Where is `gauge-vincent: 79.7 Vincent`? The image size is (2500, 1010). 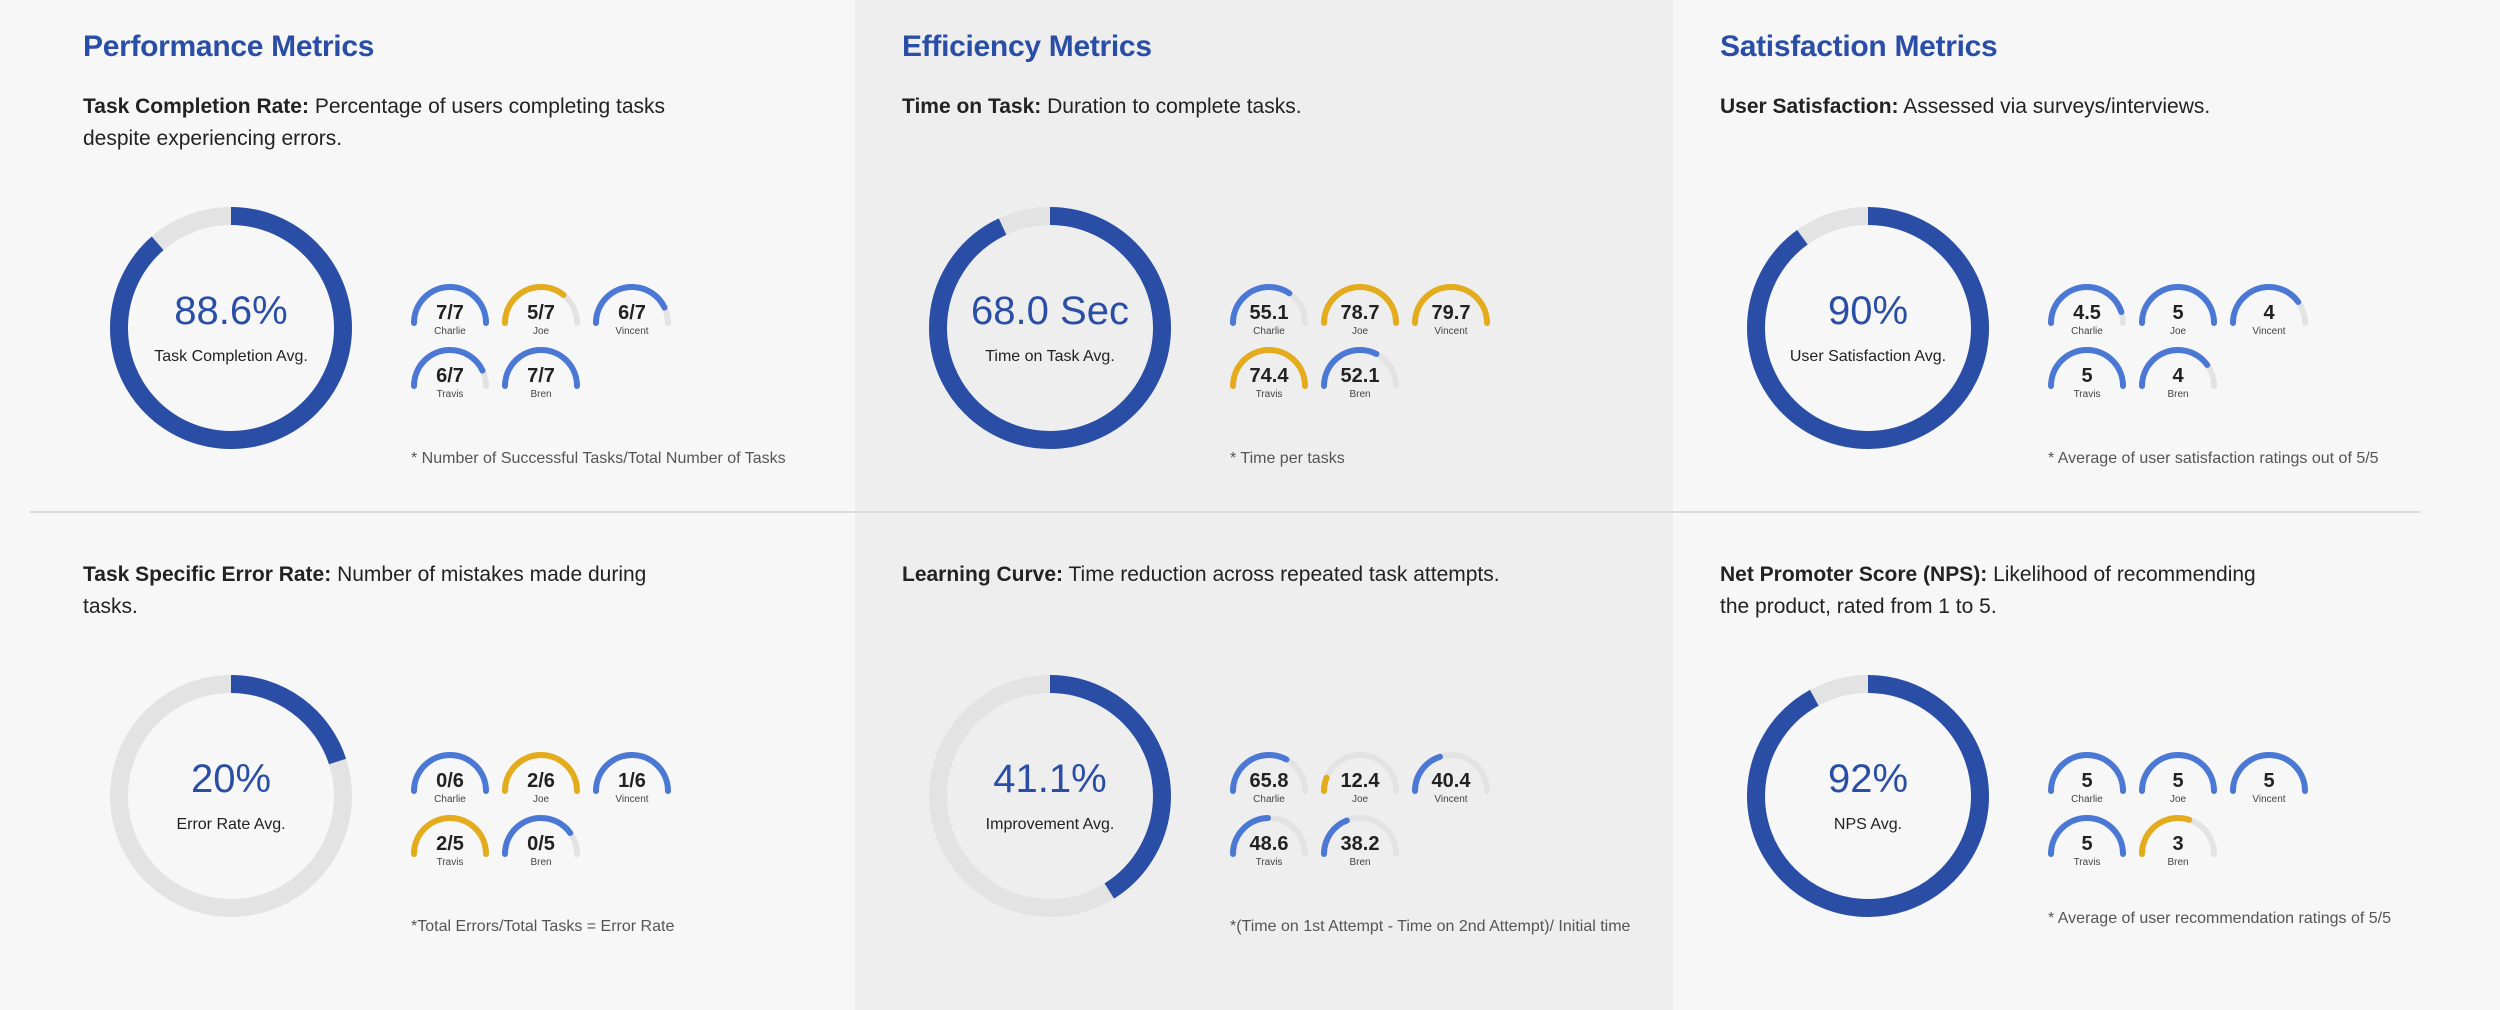 gauge-vincent: 79.7 Vincent is located at coordinates (1451, 318).